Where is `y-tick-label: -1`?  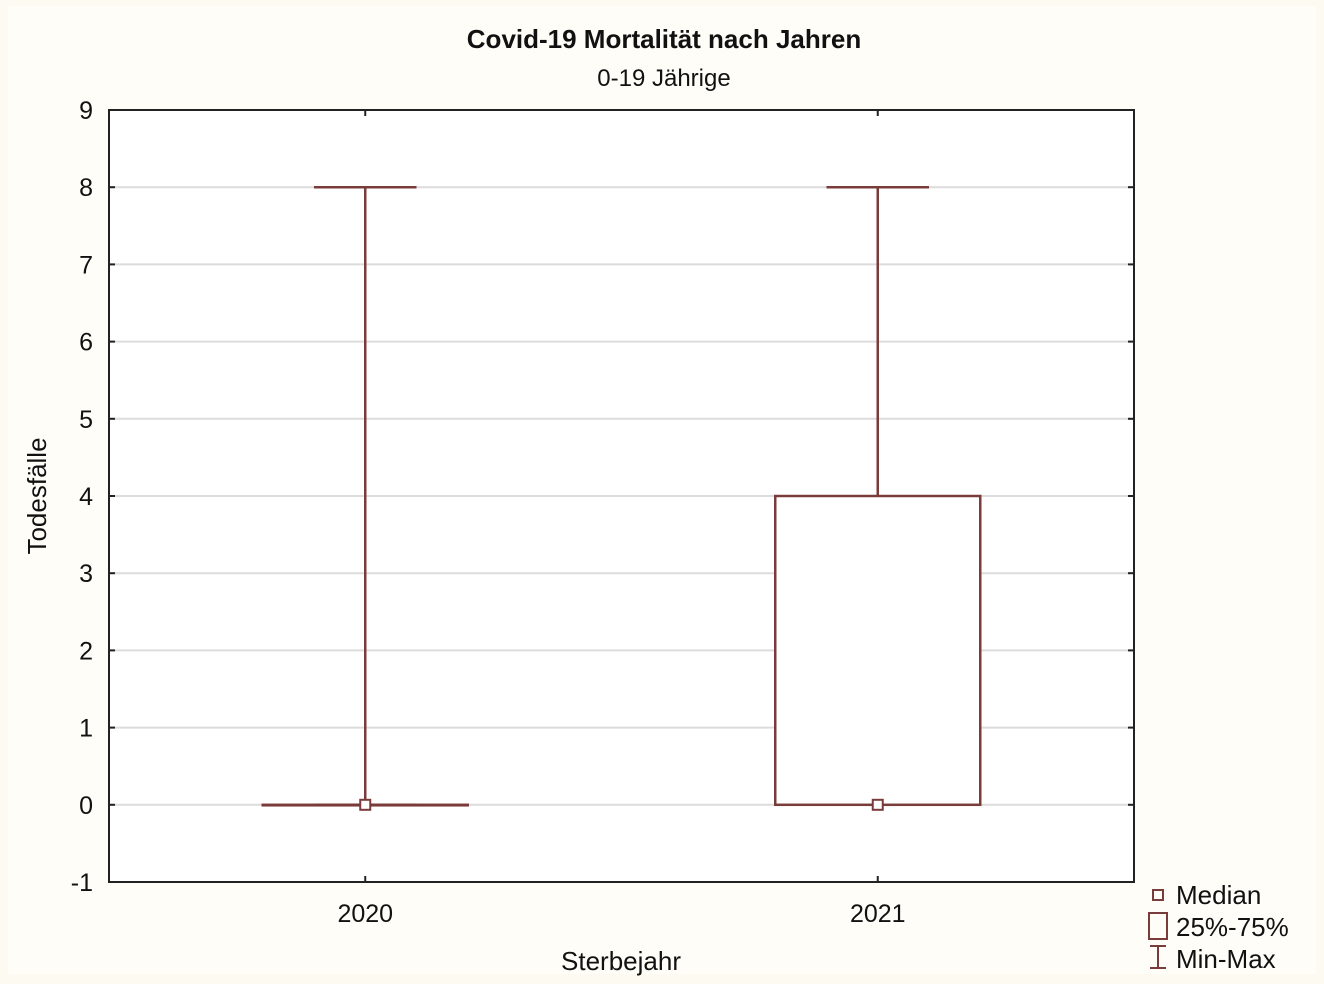 y-tick-label: -1 is located at coordinates (82, 883).